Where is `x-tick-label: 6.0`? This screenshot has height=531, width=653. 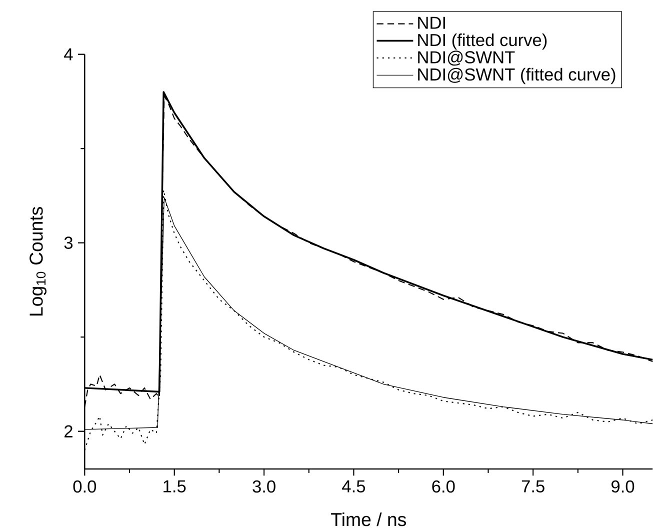
x-tick-label: 6.0 is located at coordinates (443, 486).